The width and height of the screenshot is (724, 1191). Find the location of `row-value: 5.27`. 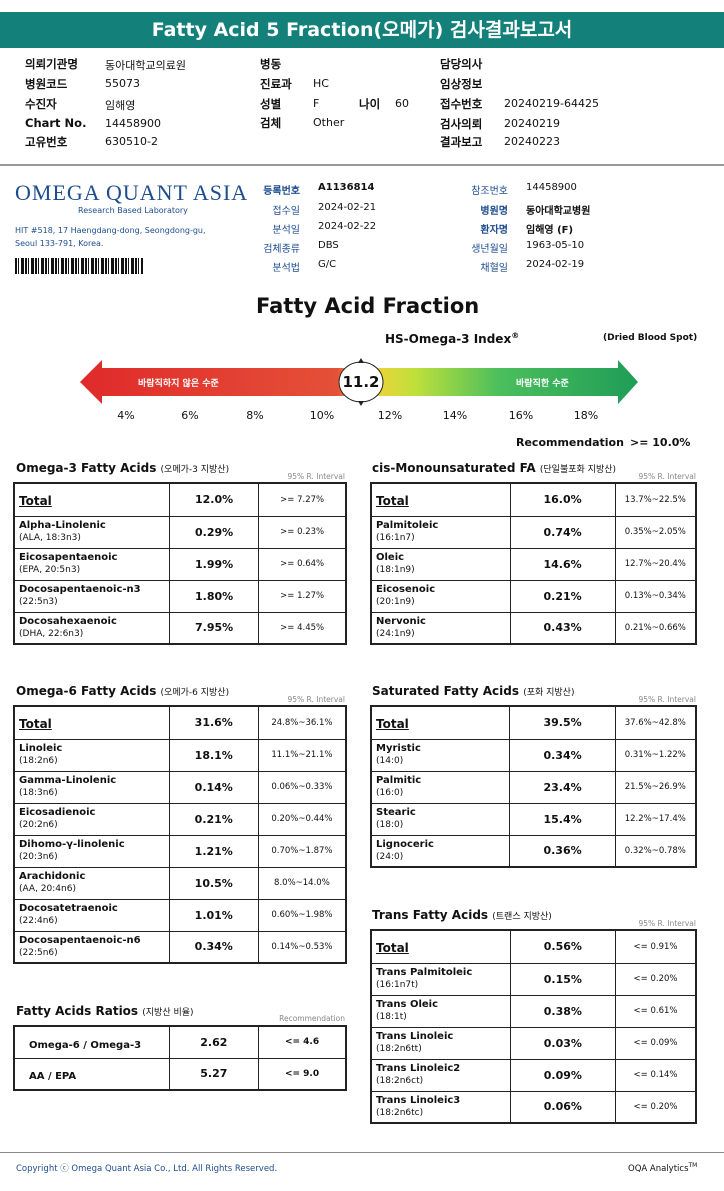

row-value: 5.27 is located at coordinates (214, 1074).